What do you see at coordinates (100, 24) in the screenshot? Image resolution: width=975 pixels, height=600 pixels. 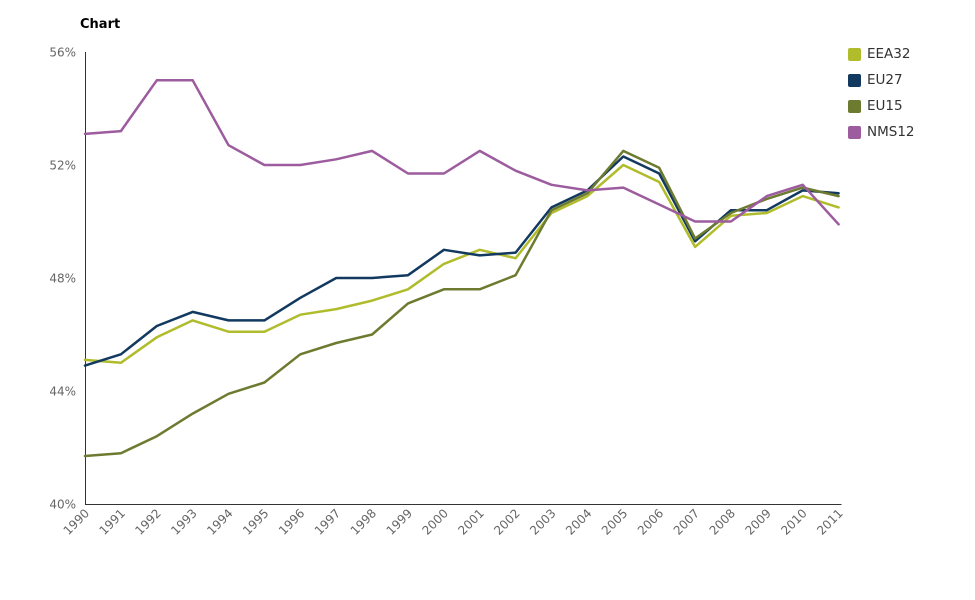 I see `chart-title: Chart` at bounding box center [100, 24].